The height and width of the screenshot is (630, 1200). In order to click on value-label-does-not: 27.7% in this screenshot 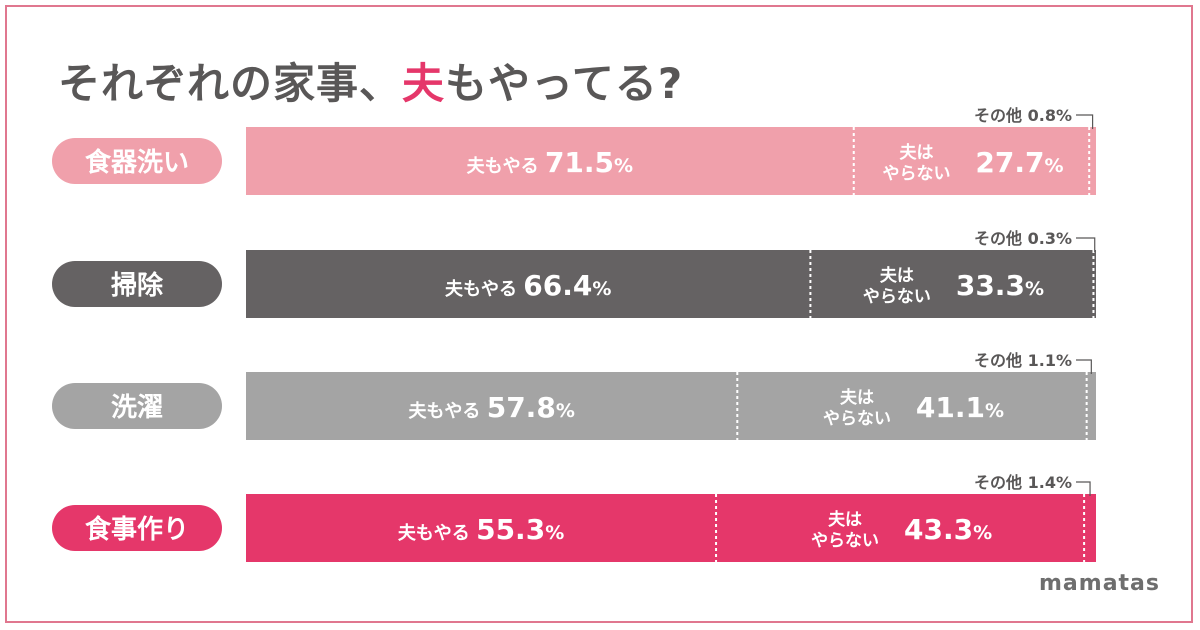, I will do `click(1019, 162)`.